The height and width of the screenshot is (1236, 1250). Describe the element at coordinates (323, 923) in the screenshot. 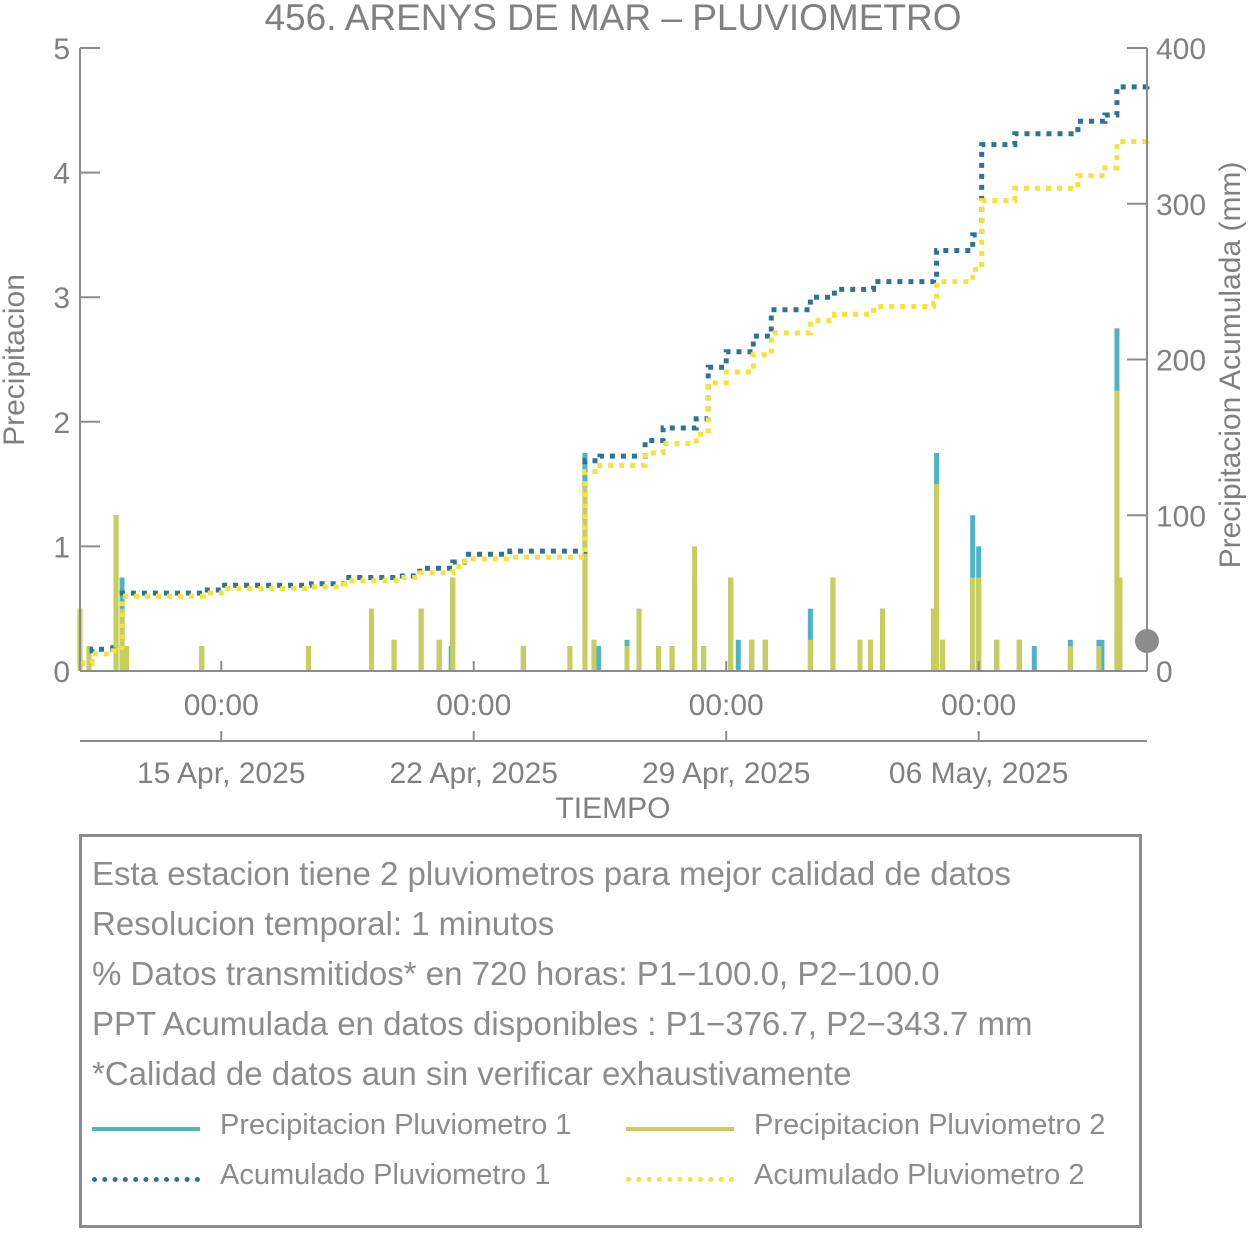

I see `info-line-resolution: Resolucion temporal: 1 minutos` at that location.